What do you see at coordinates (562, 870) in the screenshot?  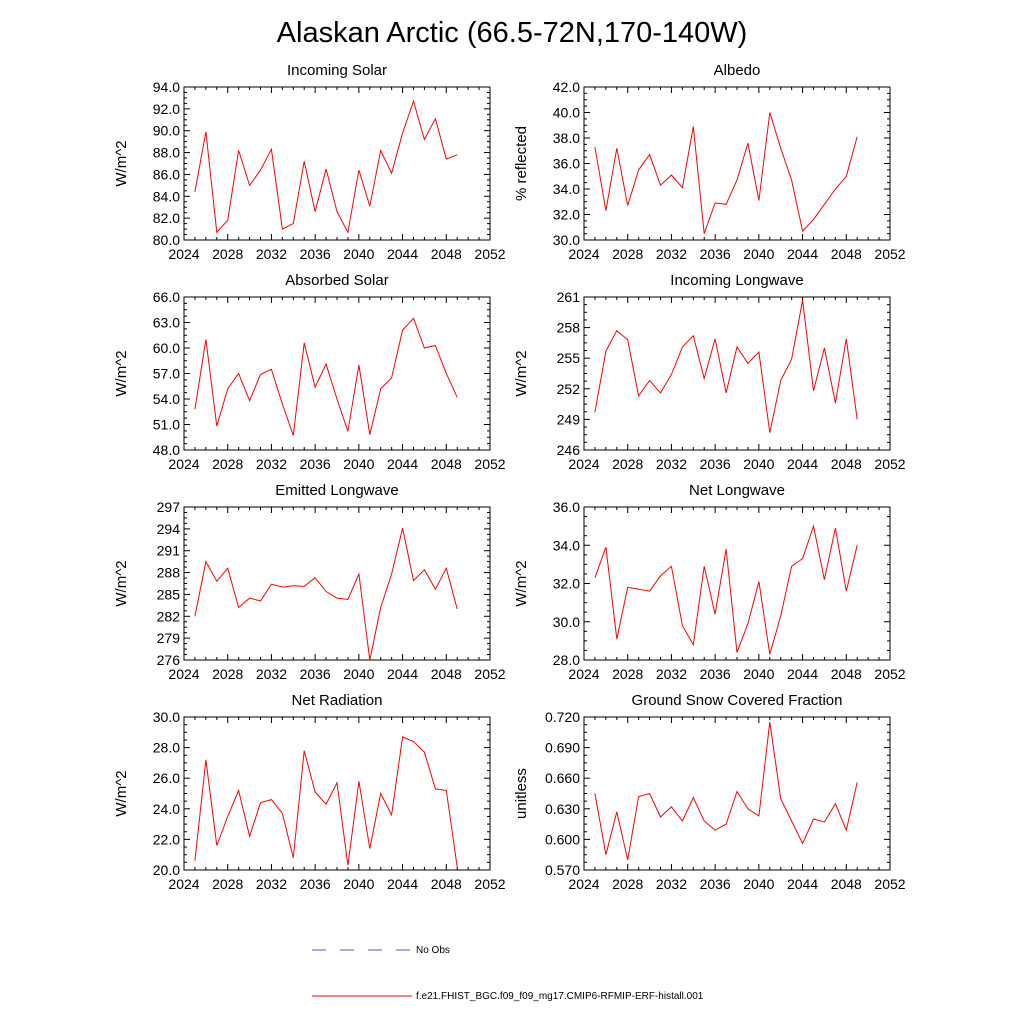 I see `y-tick-label: 0.570` at bounding box center [562, 870].